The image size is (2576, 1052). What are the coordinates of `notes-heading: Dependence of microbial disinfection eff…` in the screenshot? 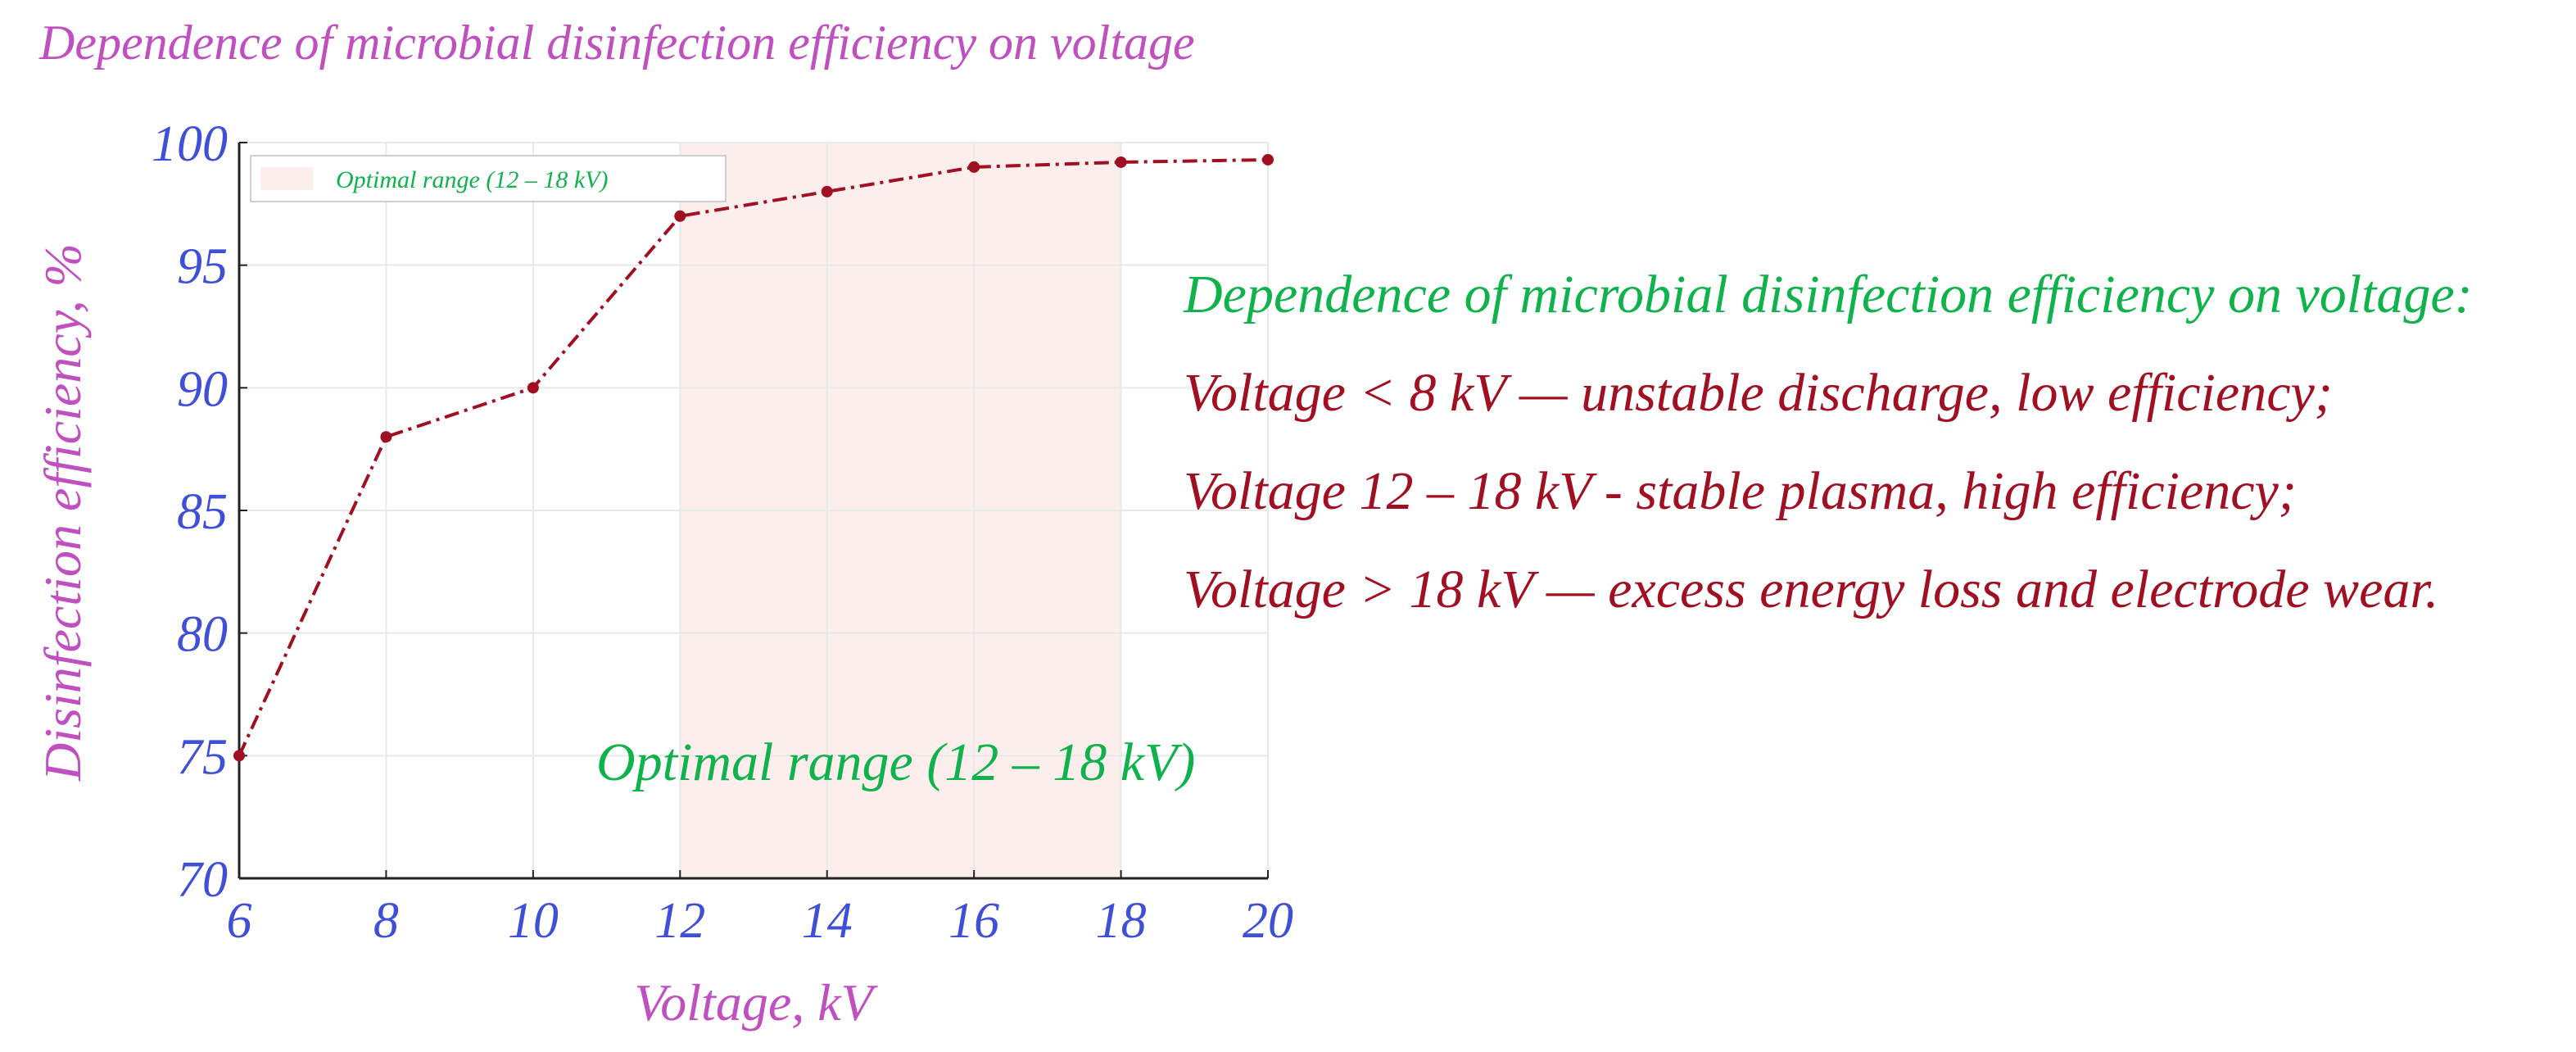 It's located at (1828, 294).